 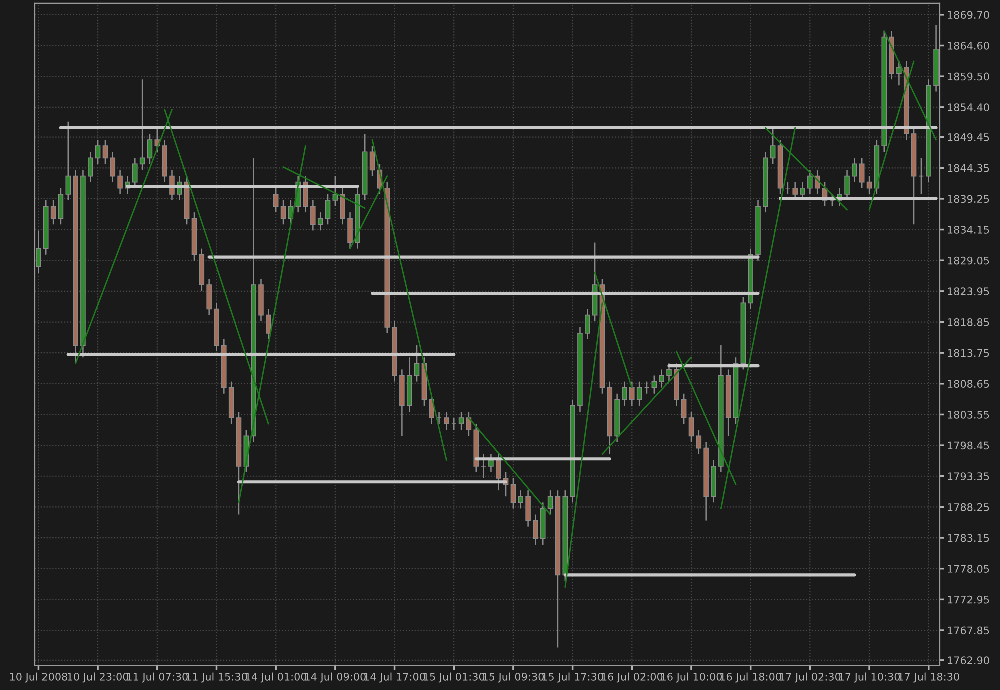 What do you see at coordinates (969, 384) in the screenshot?
I see `y-tick-label: 1808.65` at bounding box center [969, 384].